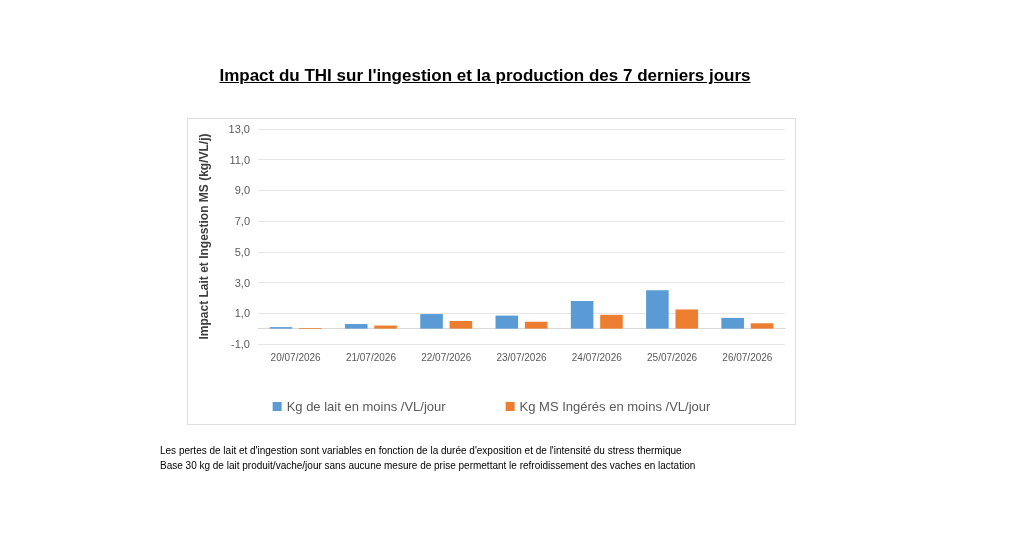 Image resolution: width=1024 pixels, height=538 pixels. What do you see at coordinates (428, 466) in the screenshot?
I see `text: Base 30 kg de lait produit/vache/jour sans aucune mesure de prise permettant le refroidissement des vaches en lactation` at bounding box center [428, 466].